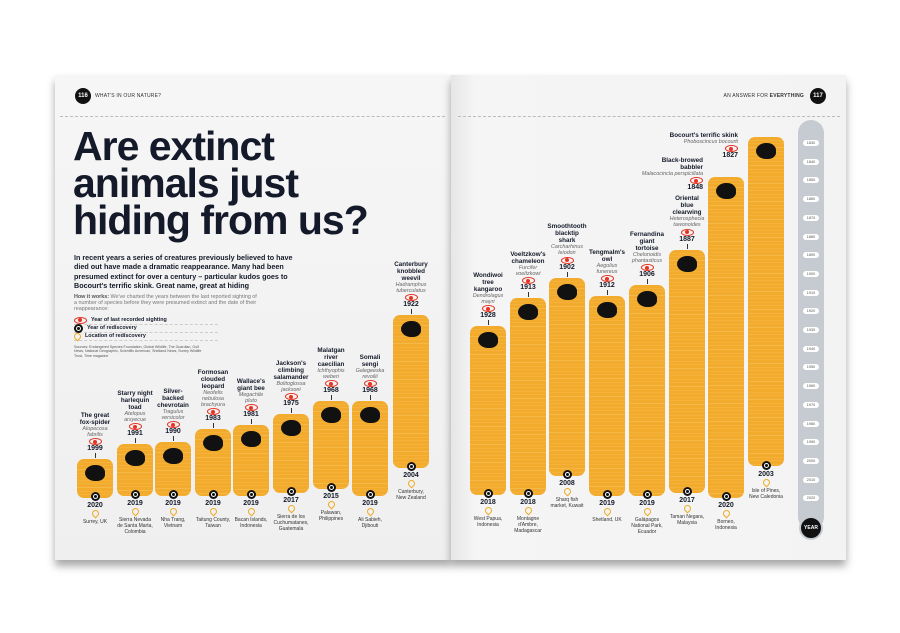 The height and width of the screenshot is (633, 900). I want to click on rediscovery-info: 2003 Isle of Pines, New Caledonia, so click(766, 480).